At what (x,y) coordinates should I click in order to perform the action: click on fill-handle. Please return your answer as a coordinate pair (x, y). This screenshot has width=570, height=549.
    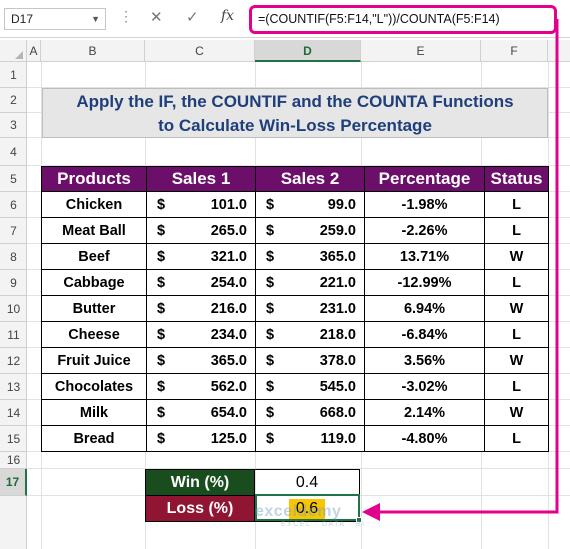
    Looking at the image, I should click on (359, 520).